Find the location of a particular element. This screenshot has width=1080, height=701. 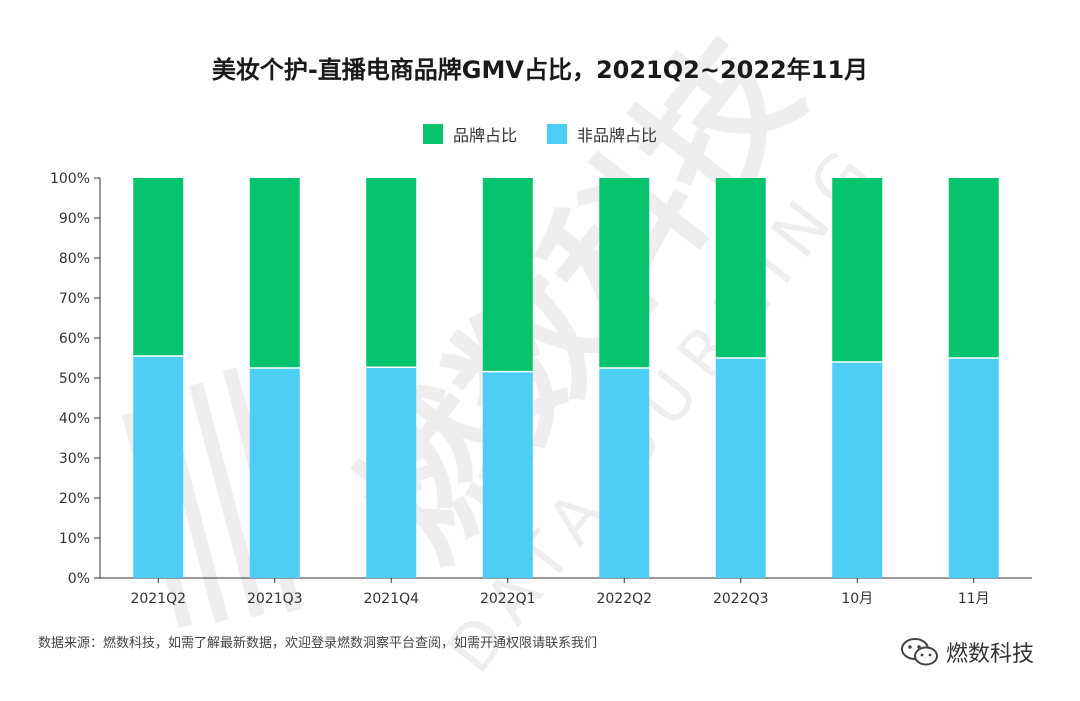

brand-badge: 燃数科技 is located at coordinates (967, 652).